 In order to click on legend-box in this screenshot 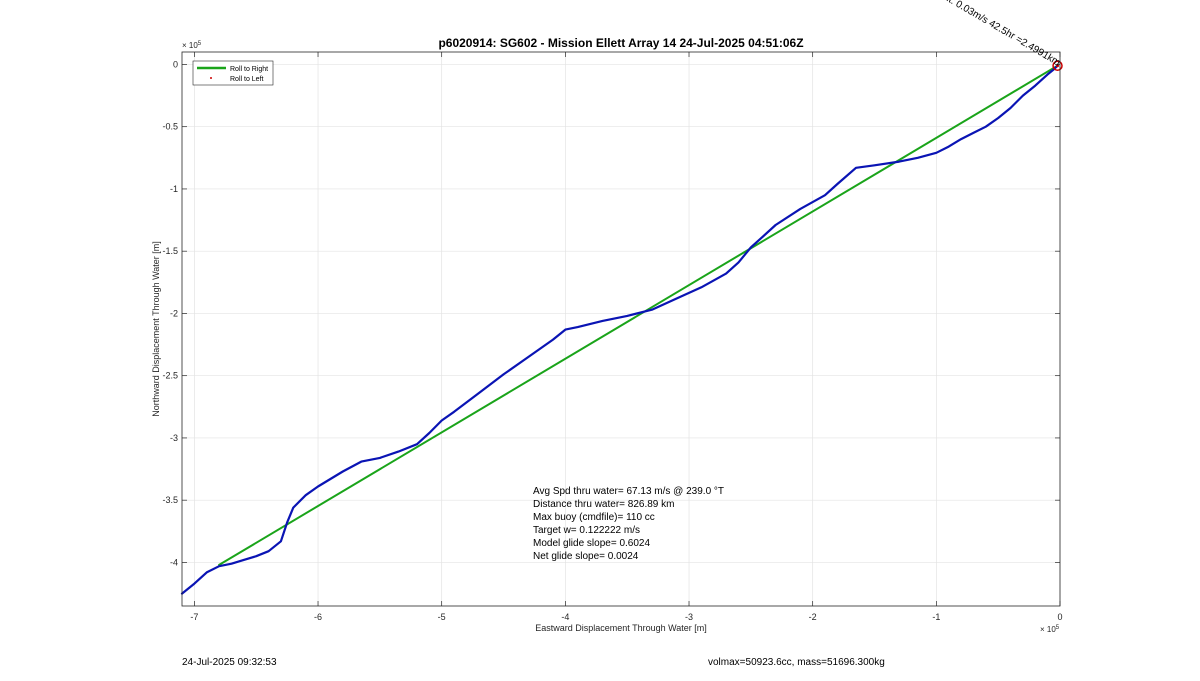, I will do `click(233, 73)`.